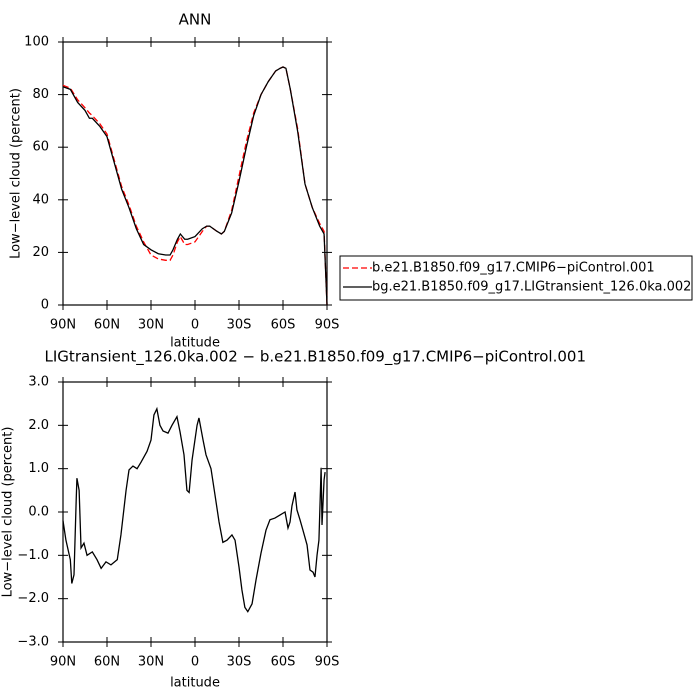  Describe the element at coordinates (38, 382) in the screenshot. I see `y-tick-label: 3.0` at that location.